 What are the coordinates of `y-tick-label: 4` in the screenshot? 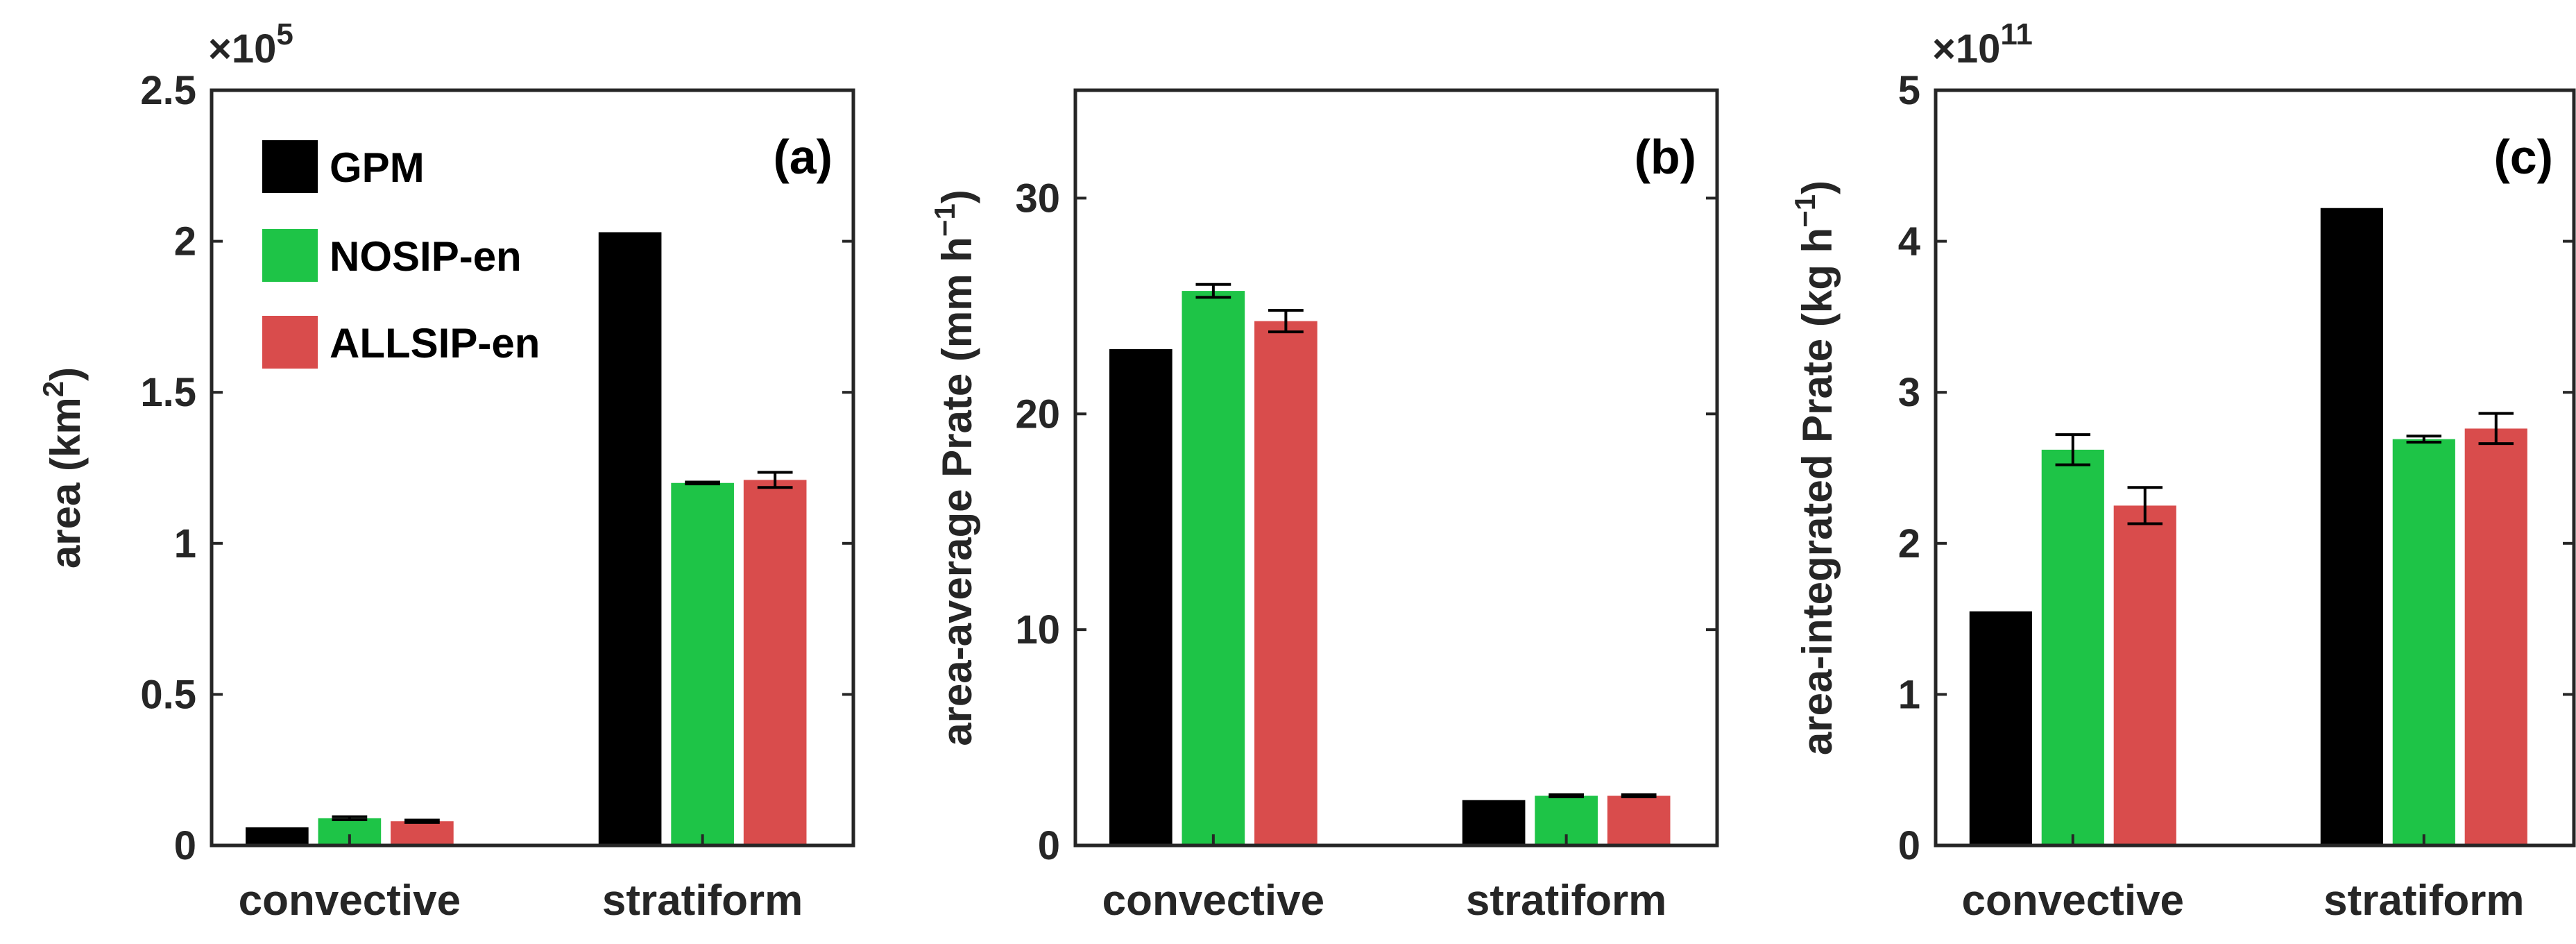 It's located at (1909, 241).